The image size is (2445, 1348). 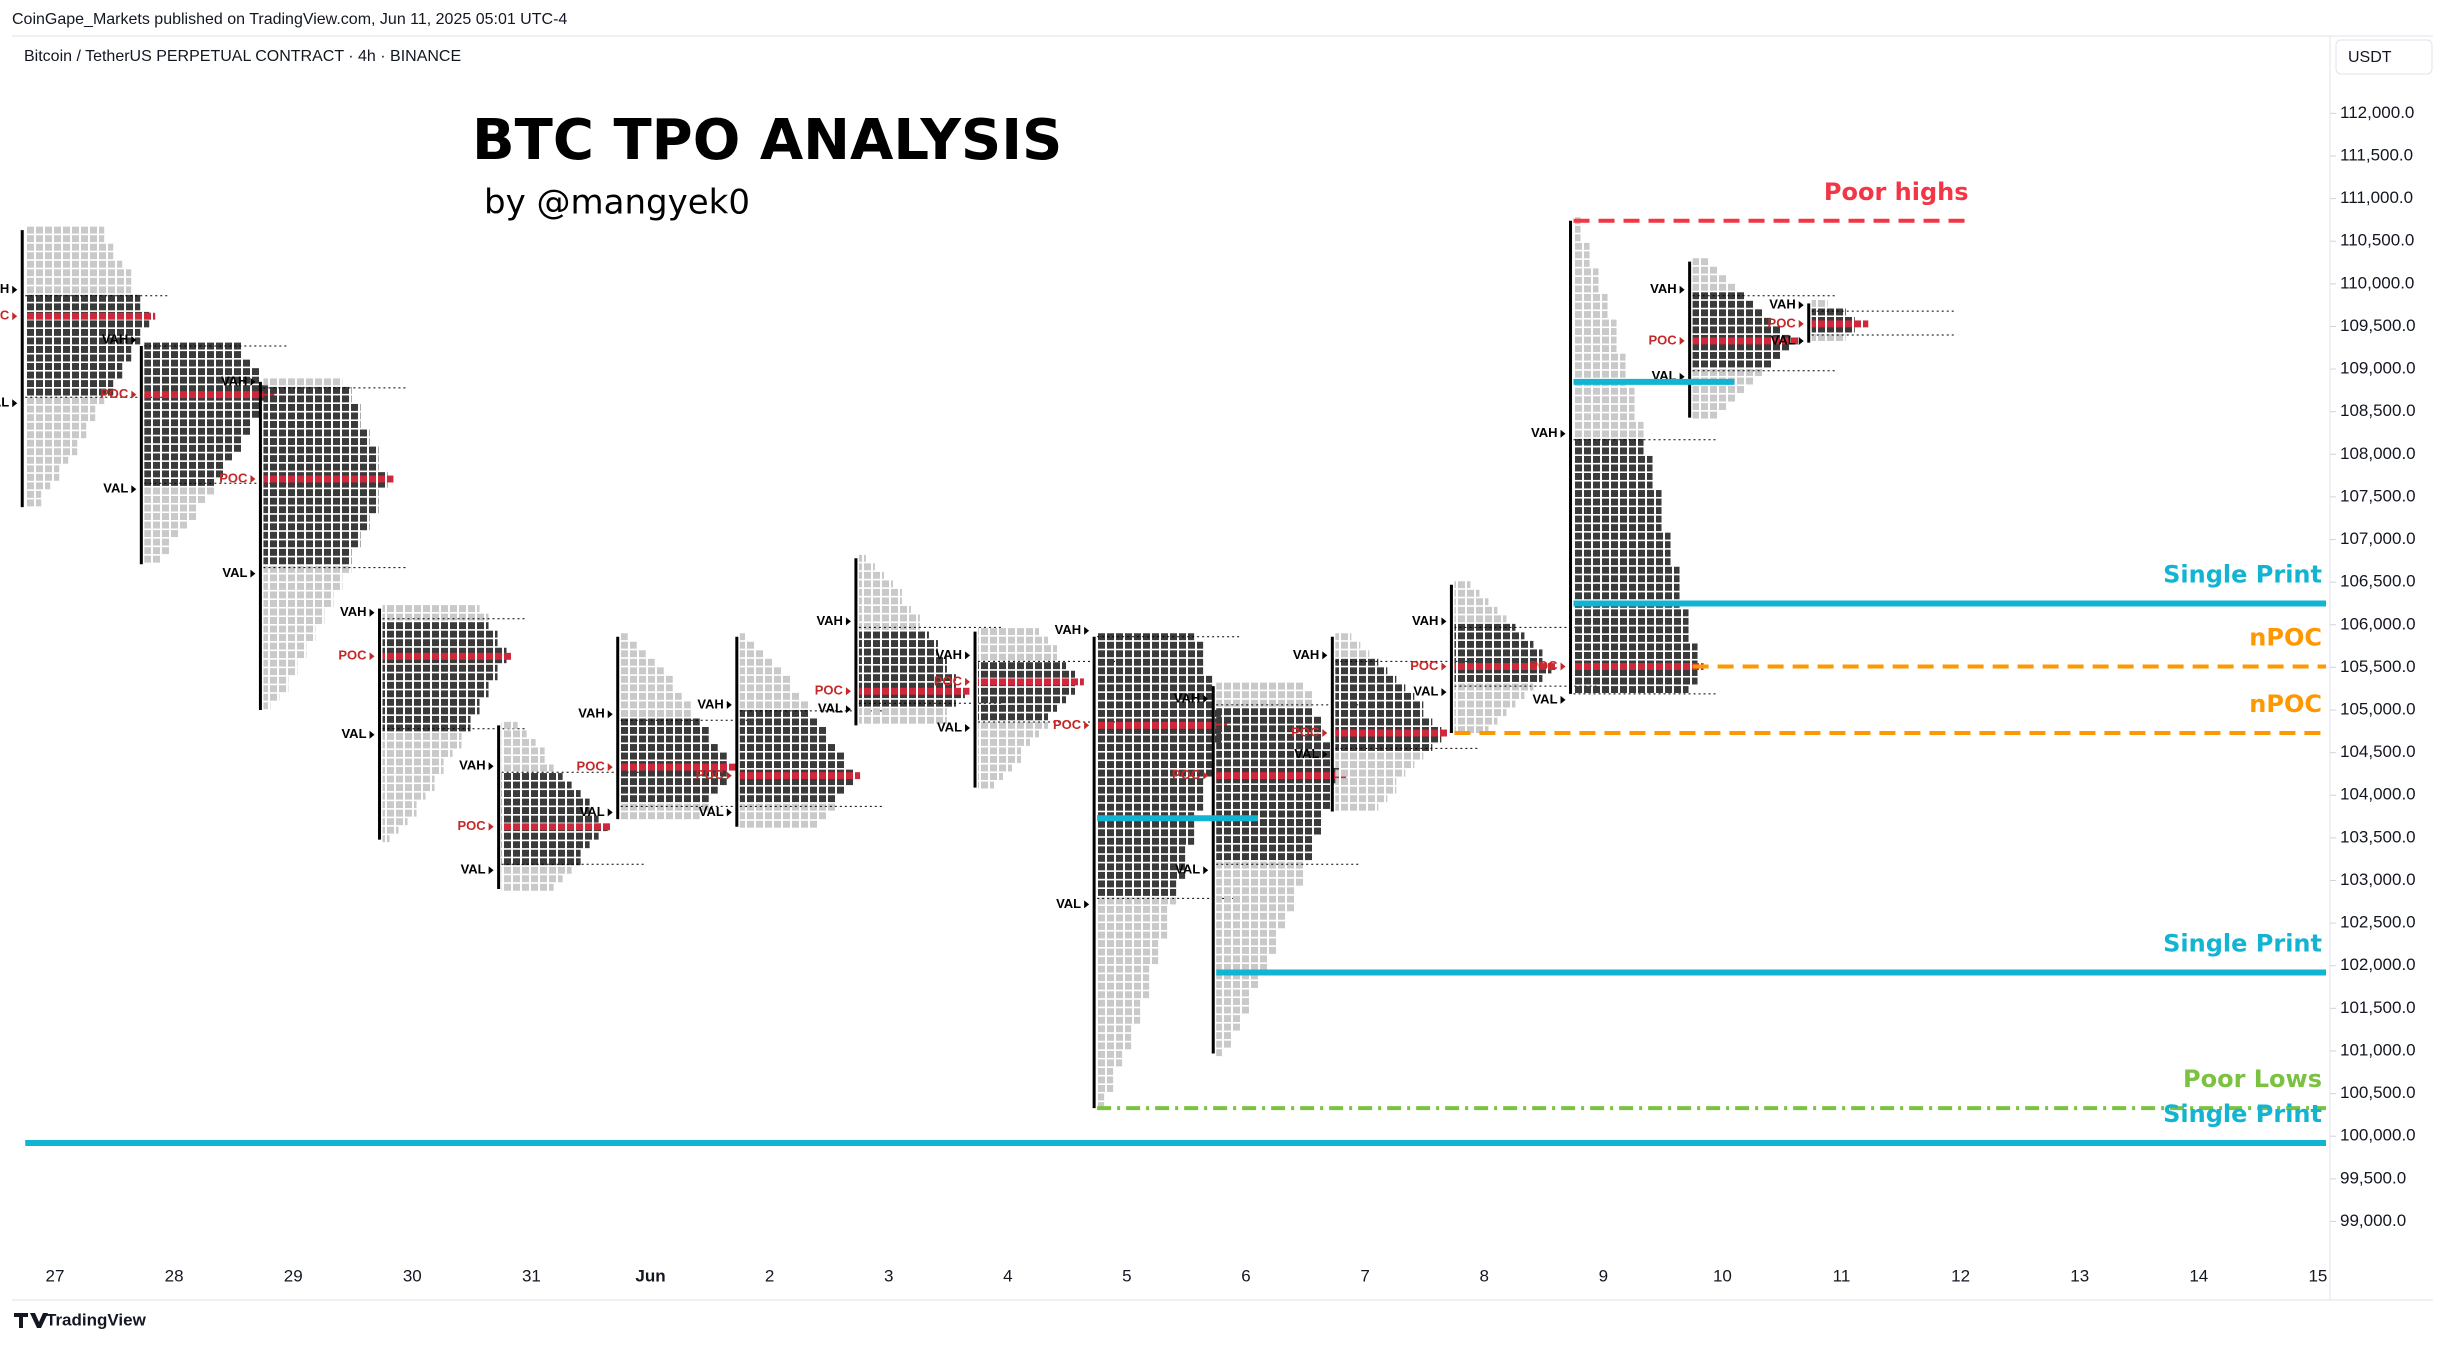 What do you see at coordinates (2370, 57) in the screenshot?
I see `currency: USDT` at bounding box center [2370, 57].